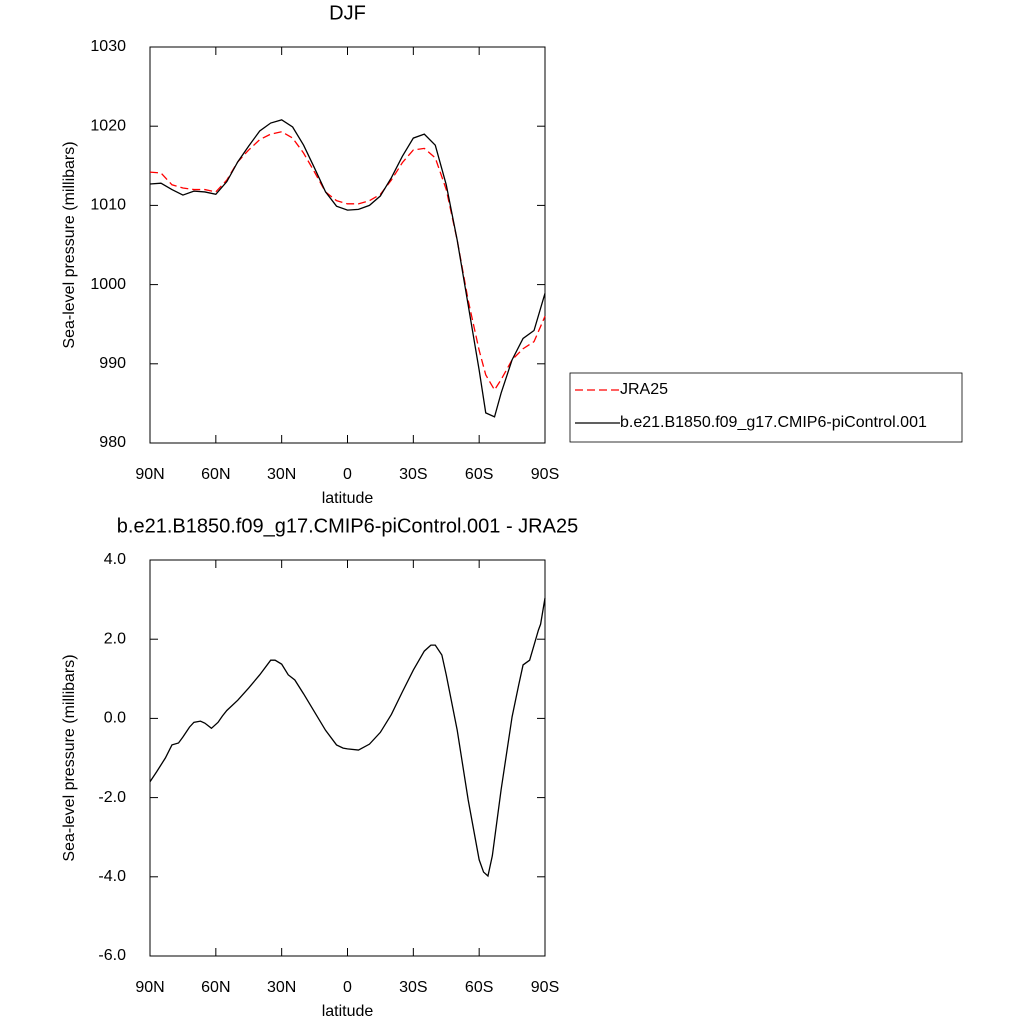 Image resolution: width=1024 pixels, height=1024 pixels. I want to click on y-tick-label: 1030, so click(108, 46).